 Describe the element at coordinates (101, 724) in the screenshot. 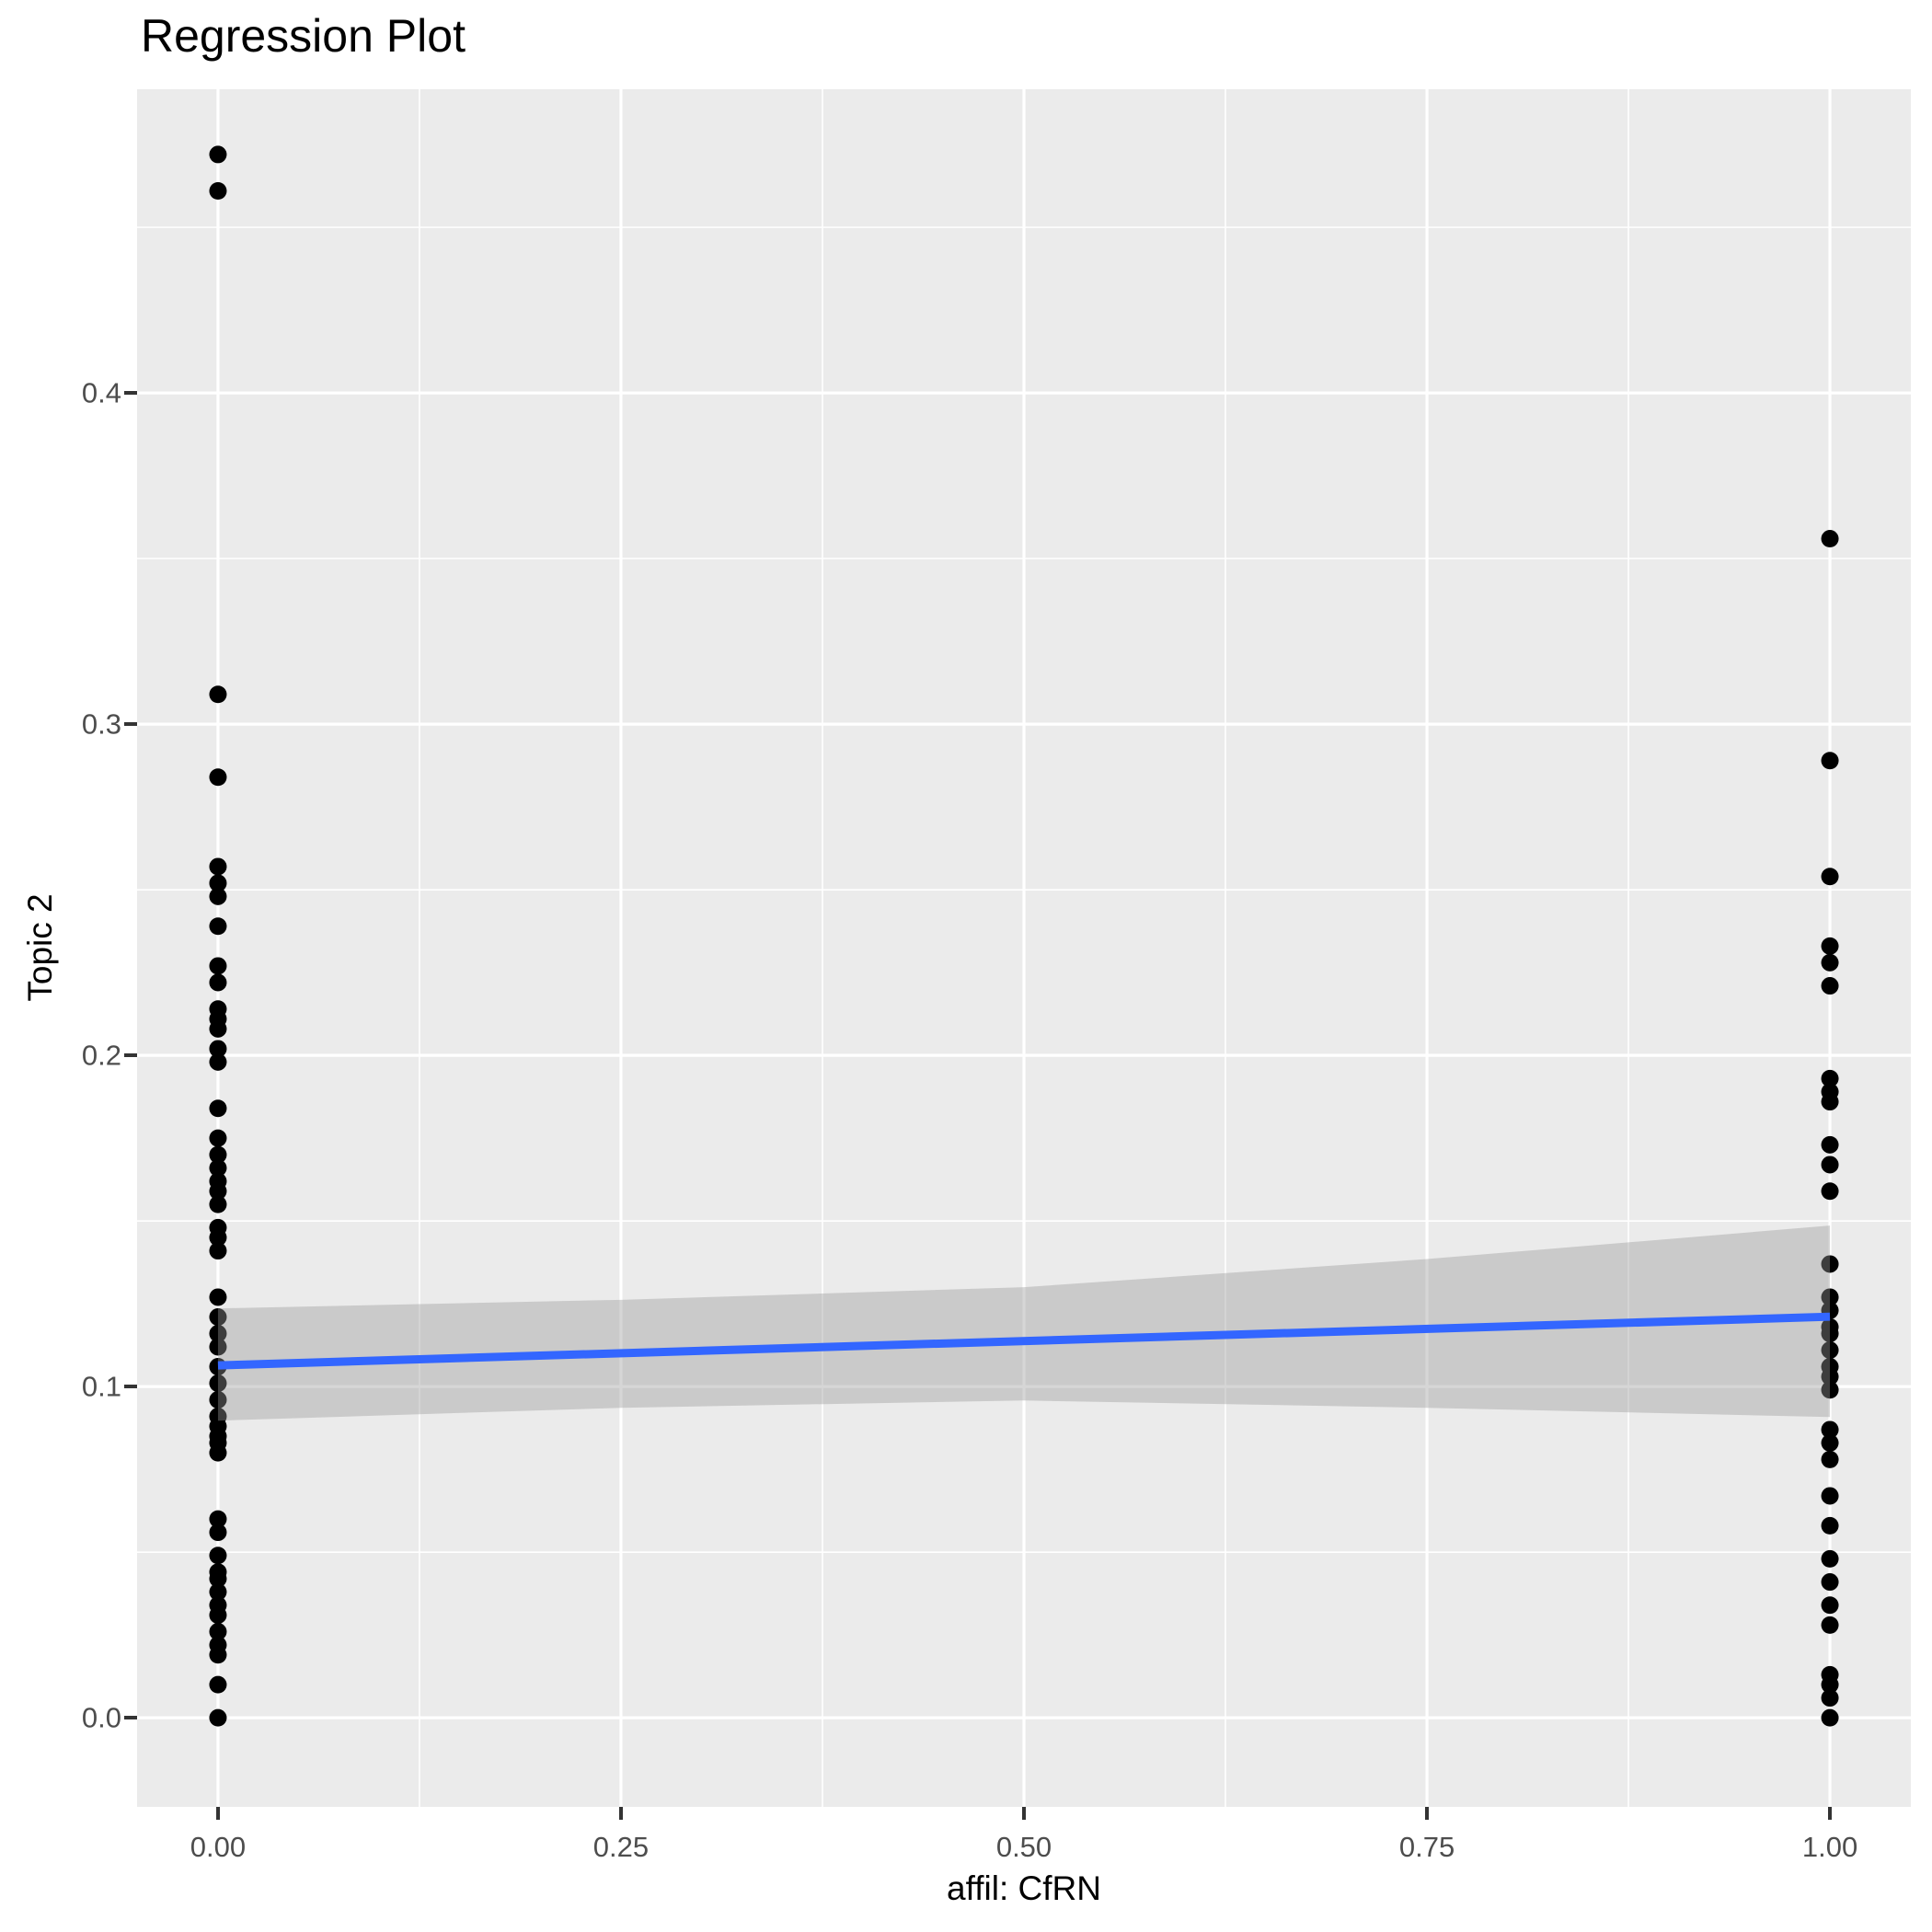

I see `y-tick-label: 0.3` at that location.